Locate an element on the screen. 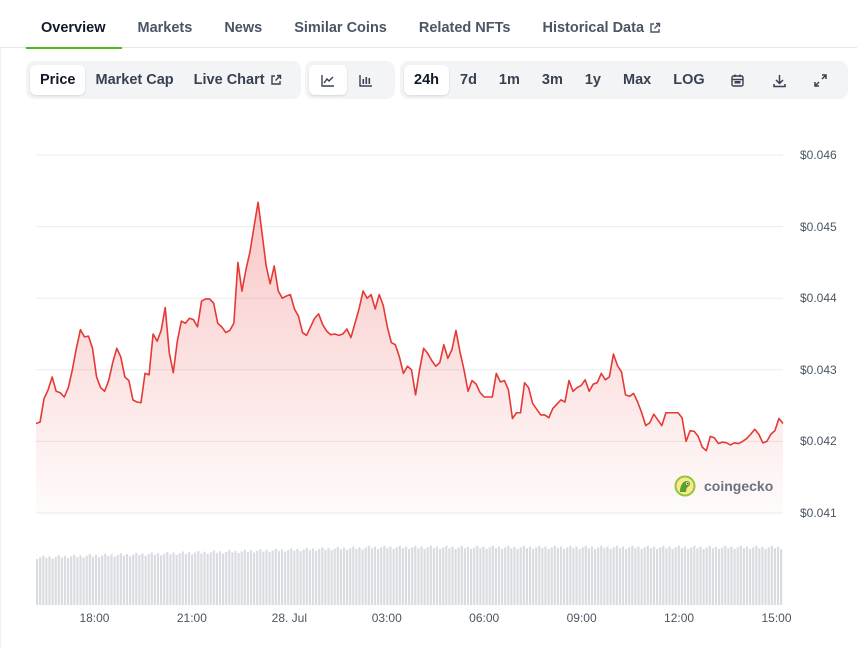  range-max-button: Max is located at coordinates (637, 80).